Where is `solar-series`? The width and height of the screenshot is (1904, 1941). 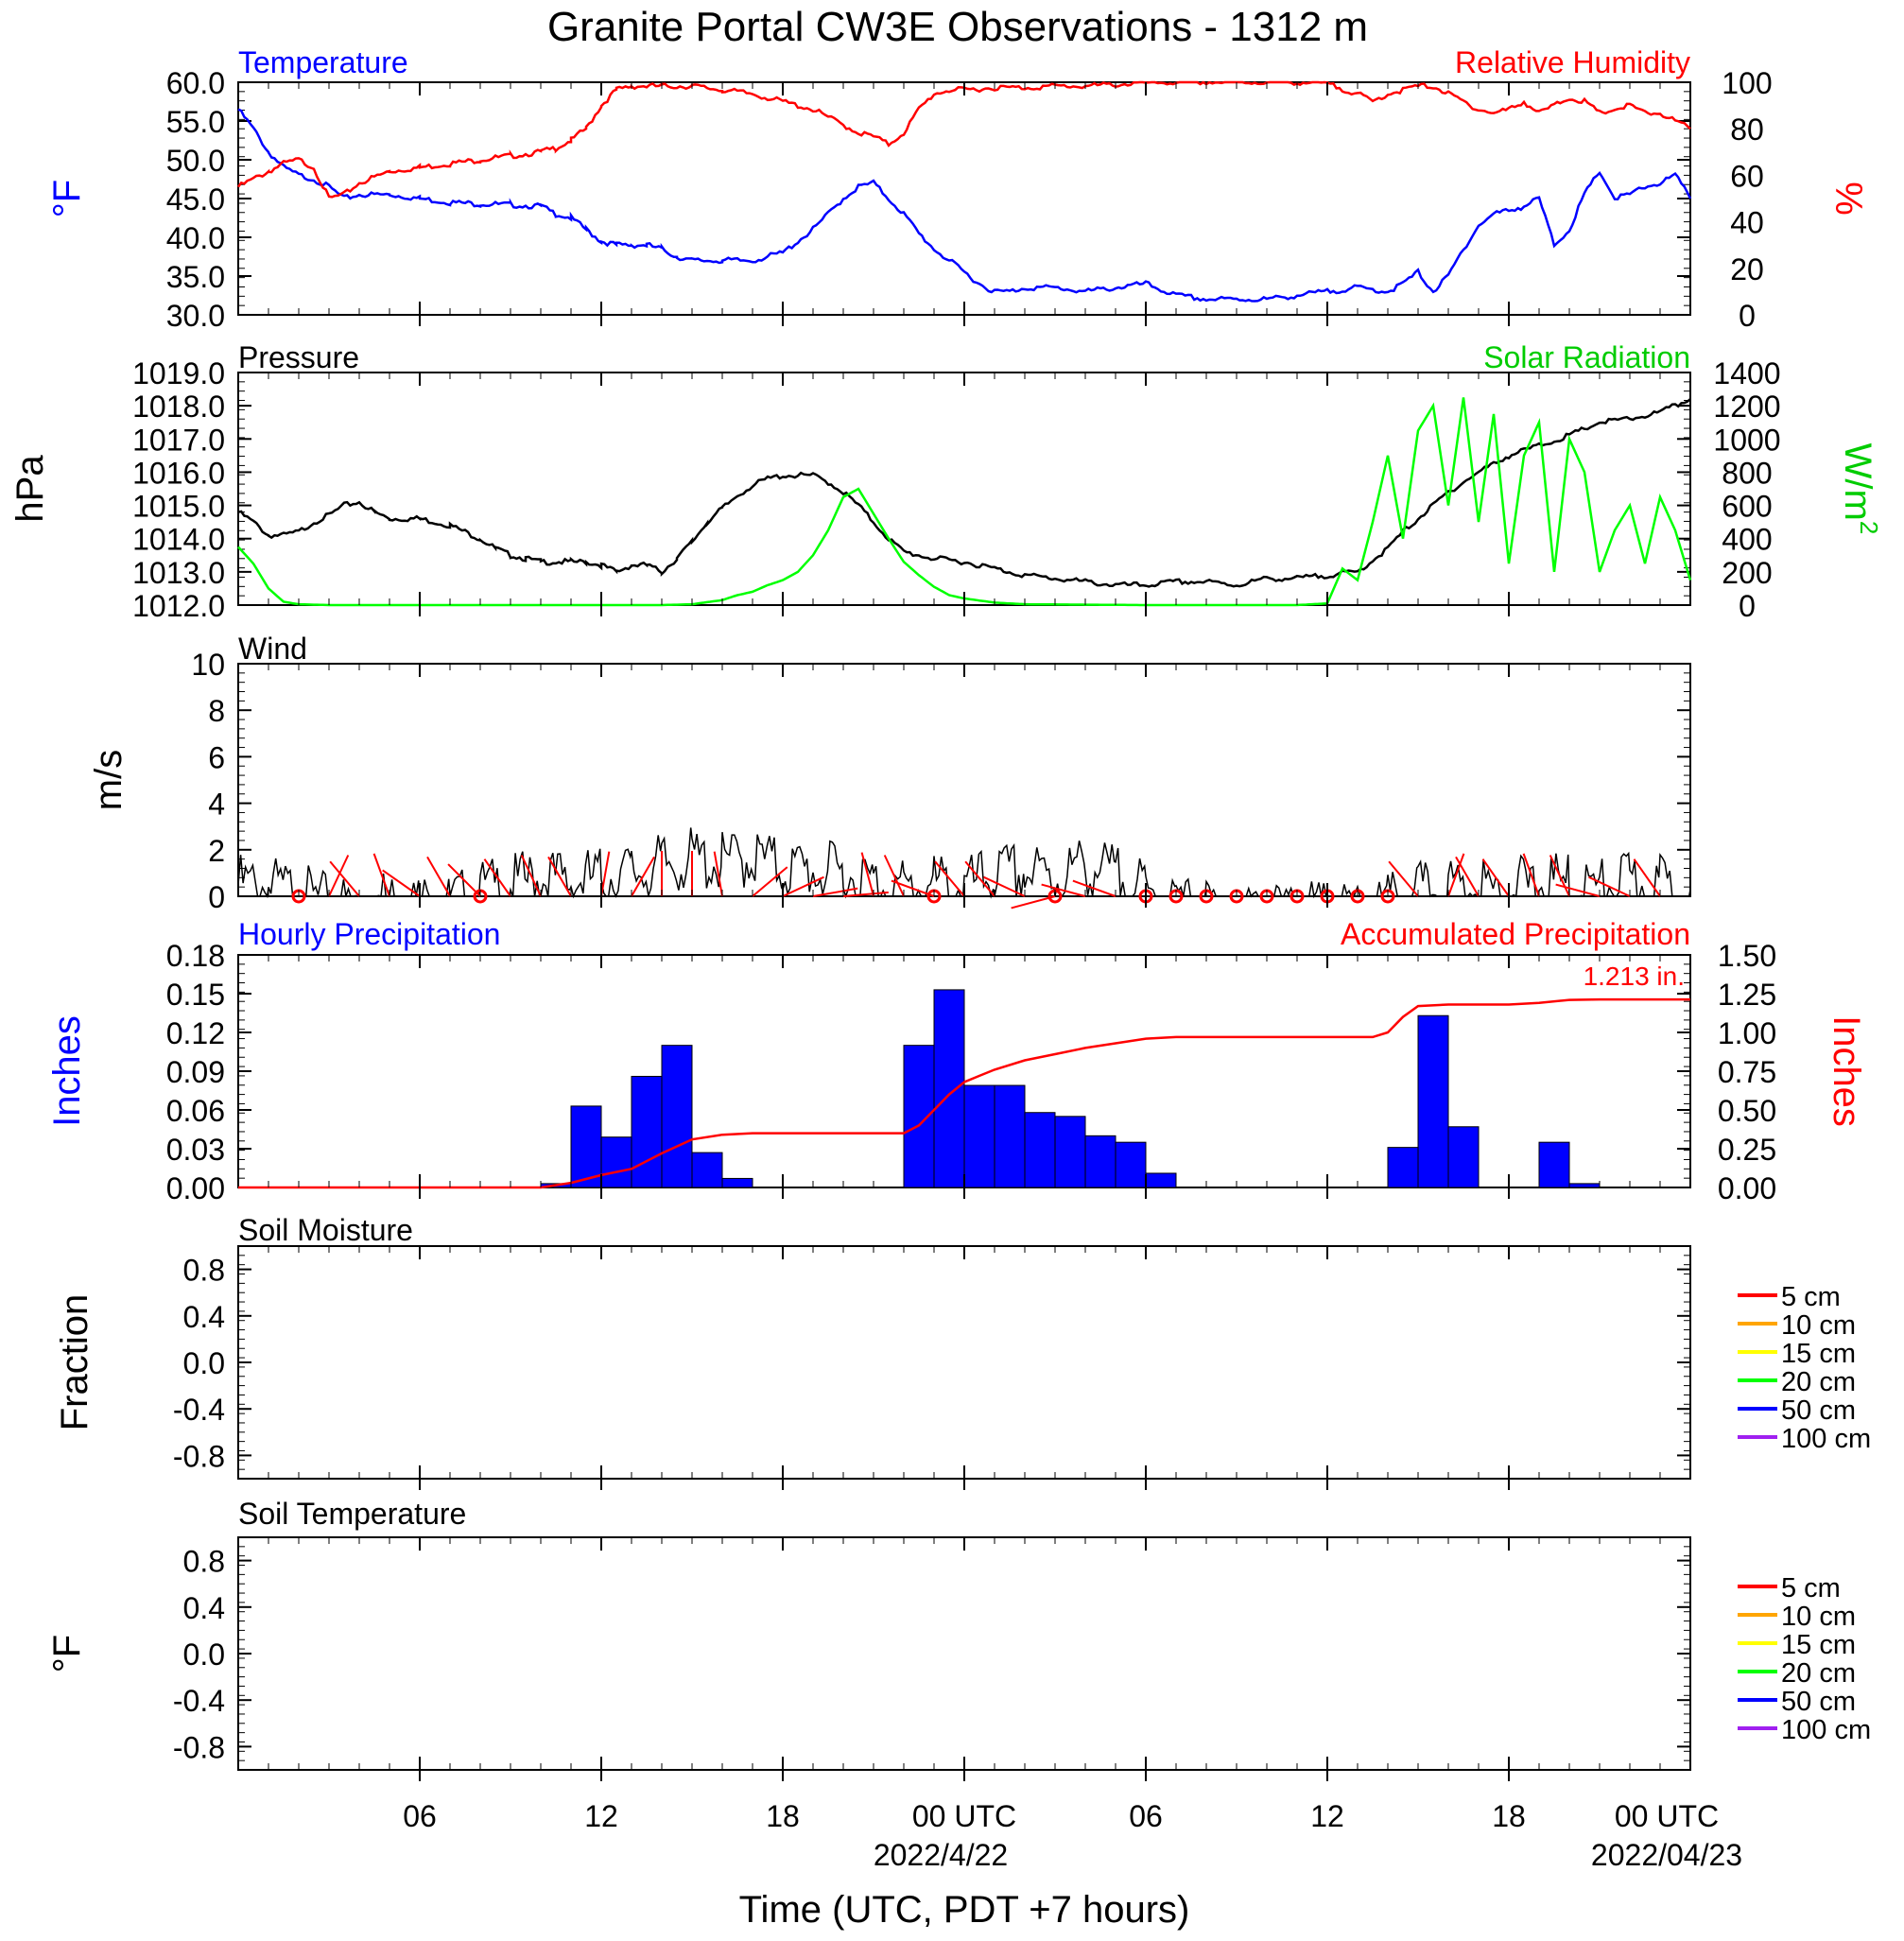
solar-series is located at coordinates (964, 502).